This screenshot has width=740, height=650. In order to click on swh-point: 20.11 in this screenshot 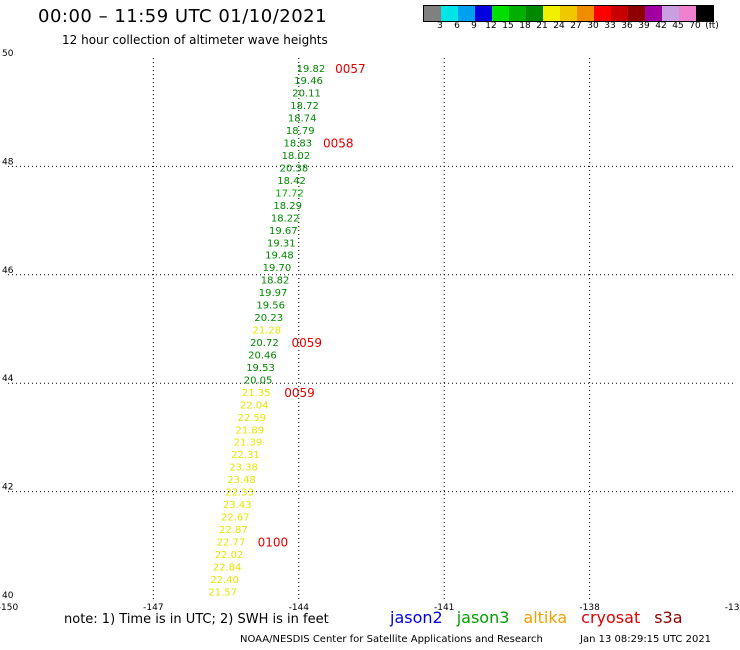, I will do `click(306, 94)`.